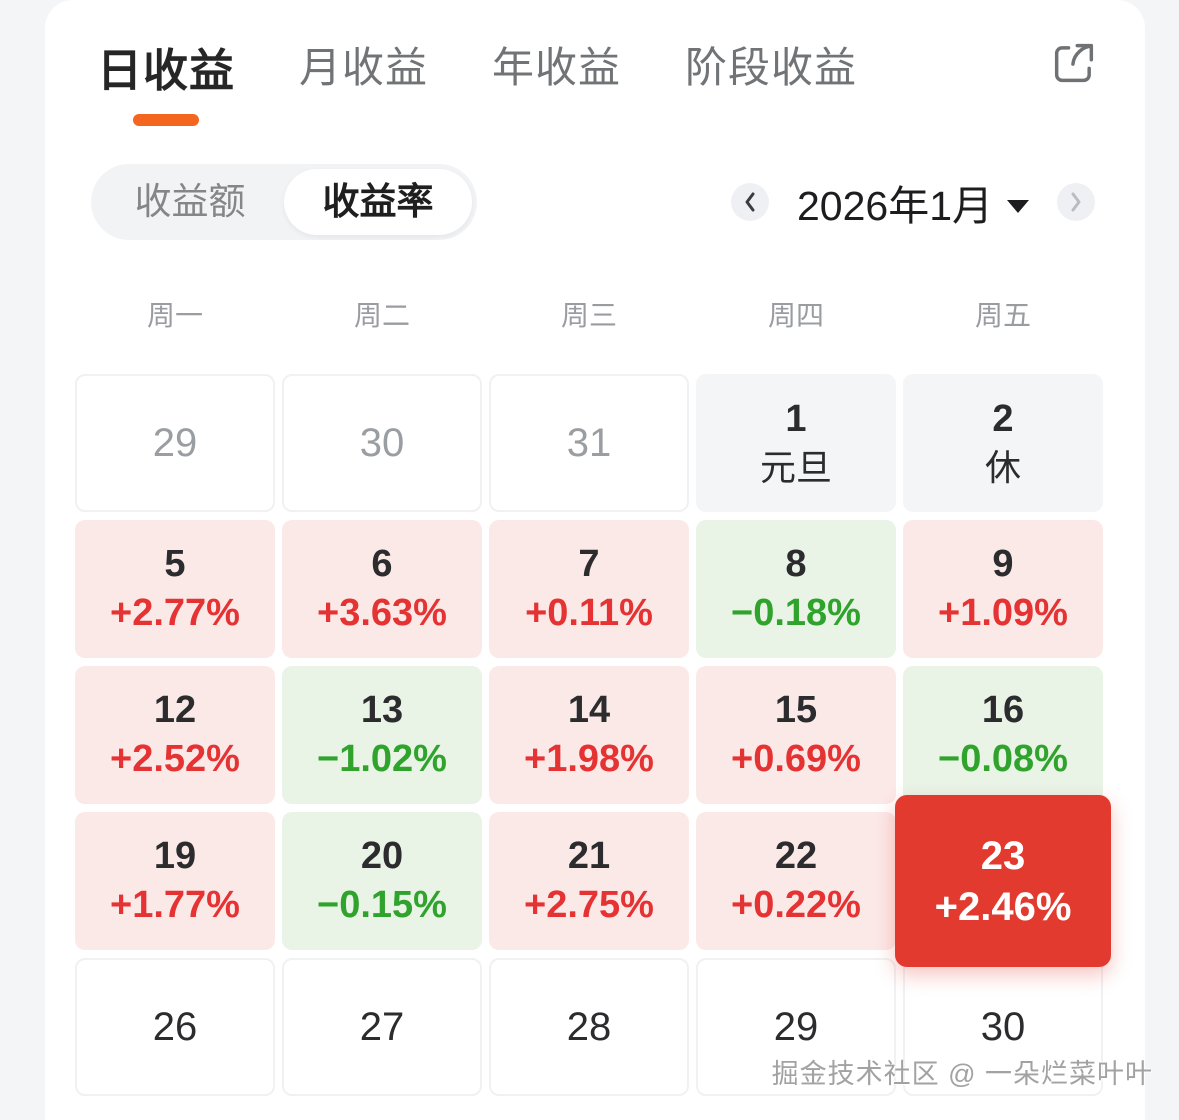  What do you see at coordinates (364, 67) in the screenshot?
I see `tab-monthly-label: 月收益` at bounding box center [364, 67].